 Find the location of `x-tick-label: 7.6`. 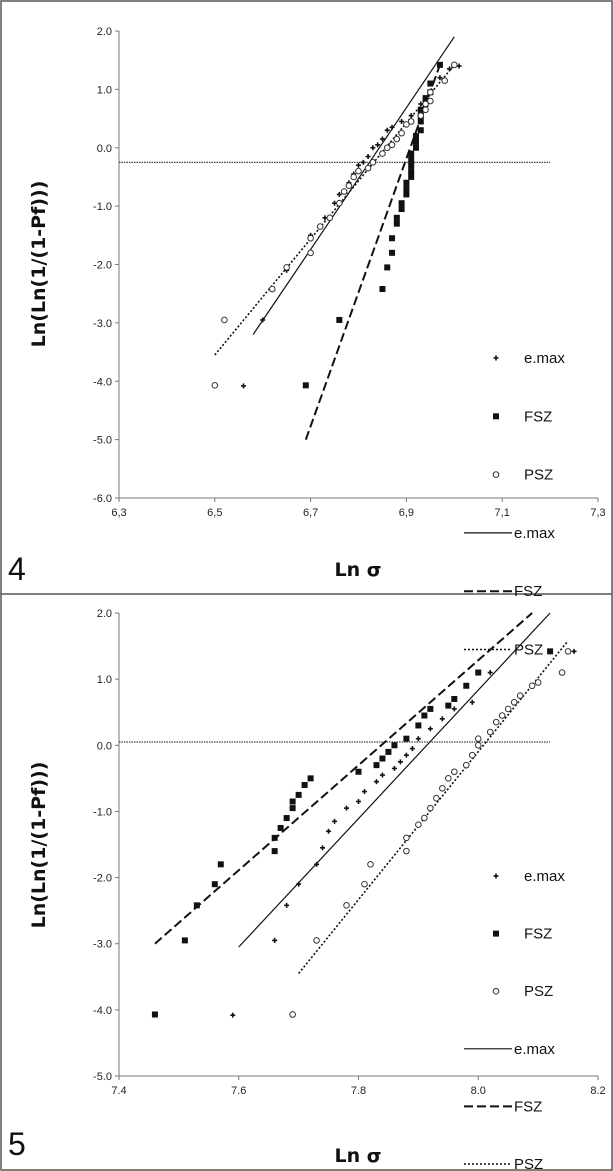

x-tick-label: 7.6 is located at coordinates (238, 1091).